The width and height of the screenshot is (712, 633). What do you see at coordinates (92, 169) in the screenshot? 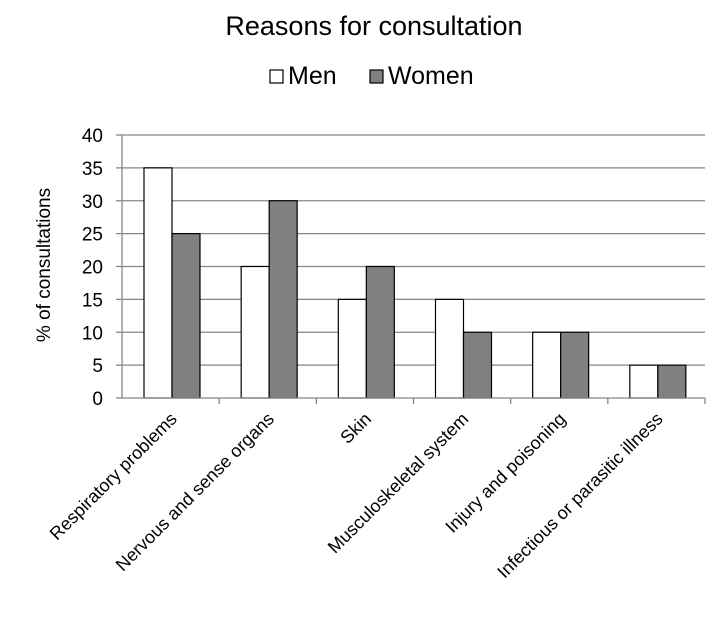
I see `y-tick-label: 35` at bounding box center [92, 169].